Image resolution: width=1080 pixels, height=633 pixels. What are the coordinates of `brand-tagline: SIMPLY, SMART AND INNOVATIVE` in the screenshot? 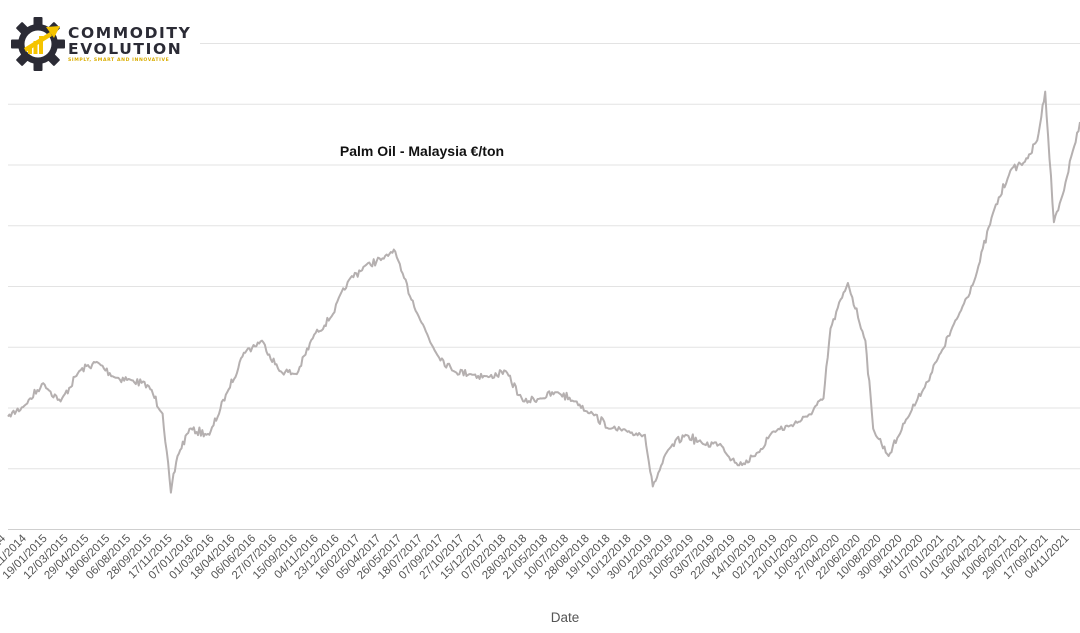 It's located at (119, 60).